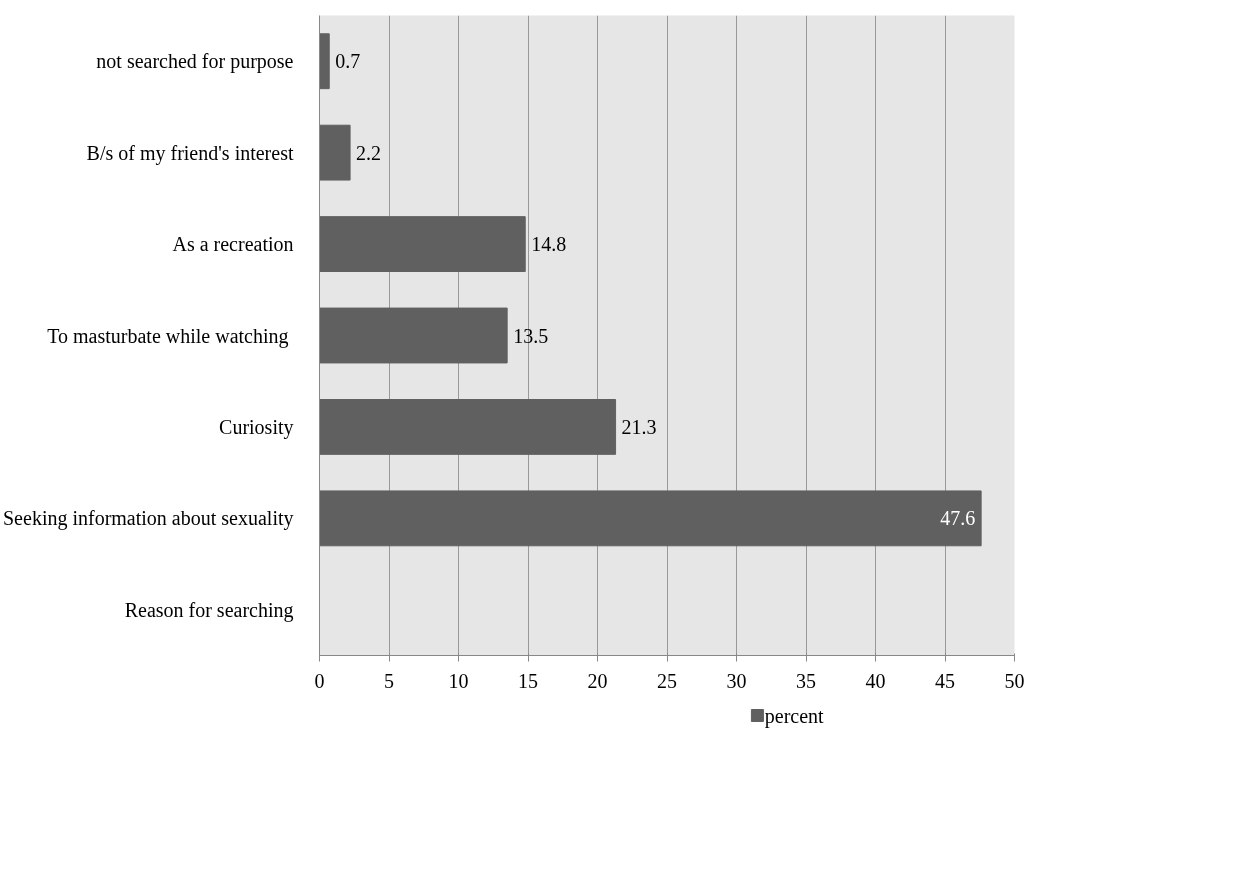  What do you see at coordinates (736, 680) in the screenshot?
I see `x-tick-label: 30` at bounding box center [736, 680].